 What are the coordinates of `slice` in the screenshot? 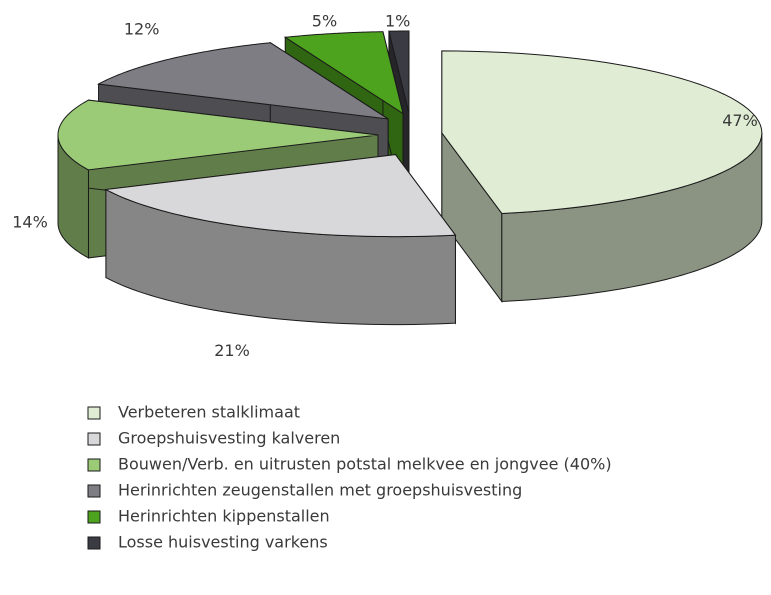 It's located at (280, 239).